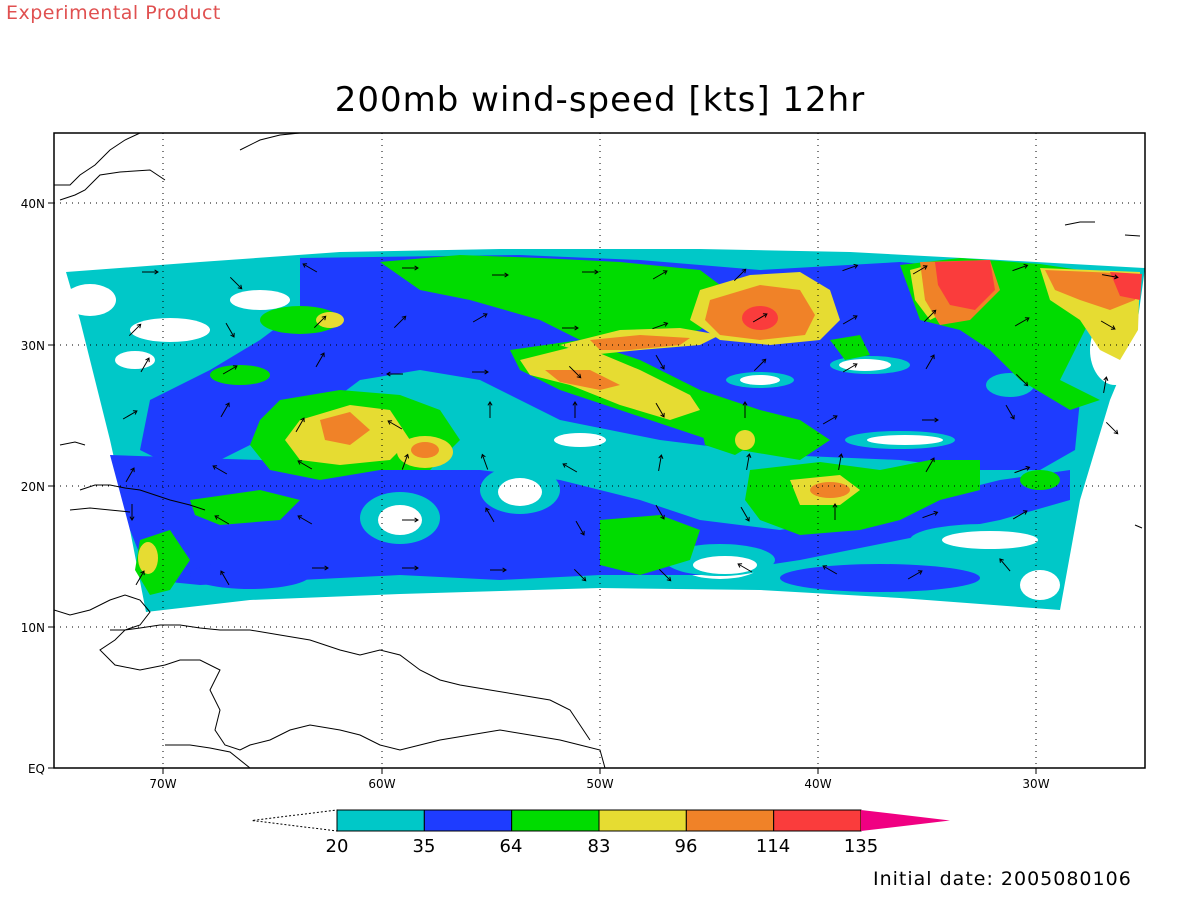  Describe the element at coordinates (294, 820) in the screenshot. I see `colorbar-low-triangle` at that location.